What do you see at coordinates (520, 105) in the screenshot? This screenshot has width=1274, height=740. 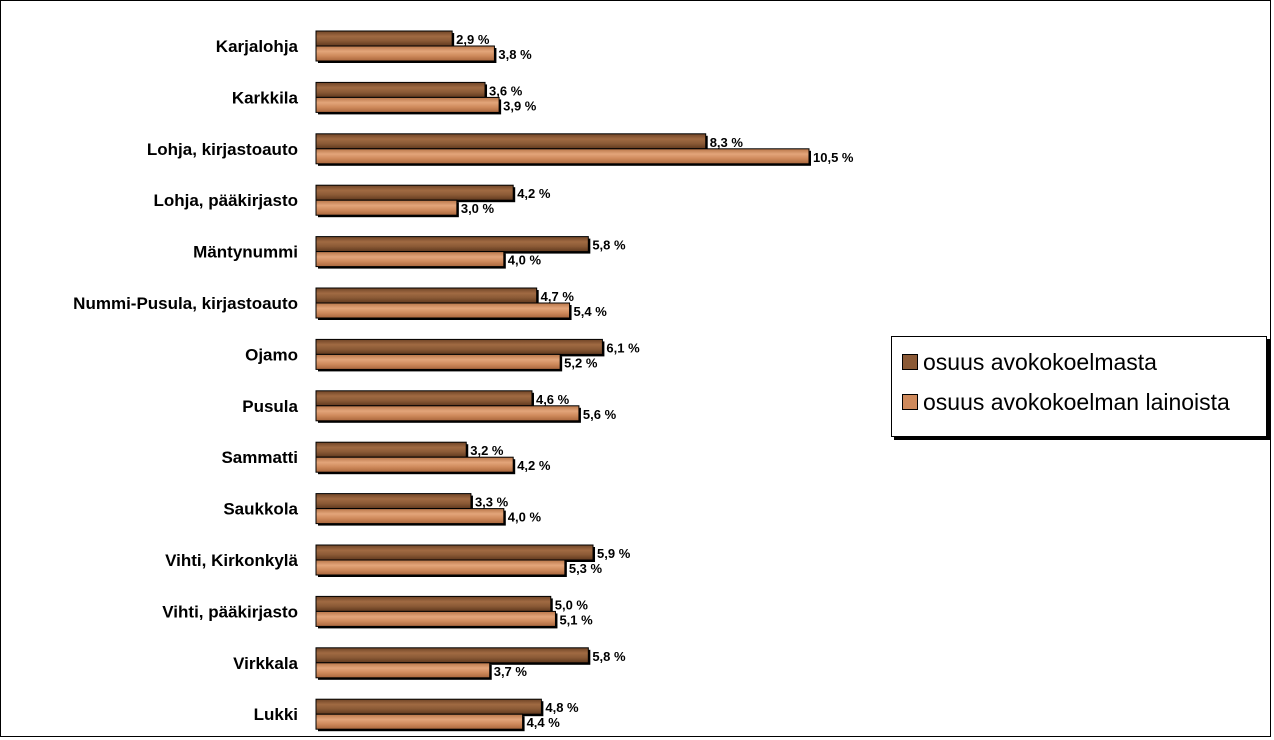 I see `value-label: 3,9 %` at bounding box center [520, 105].